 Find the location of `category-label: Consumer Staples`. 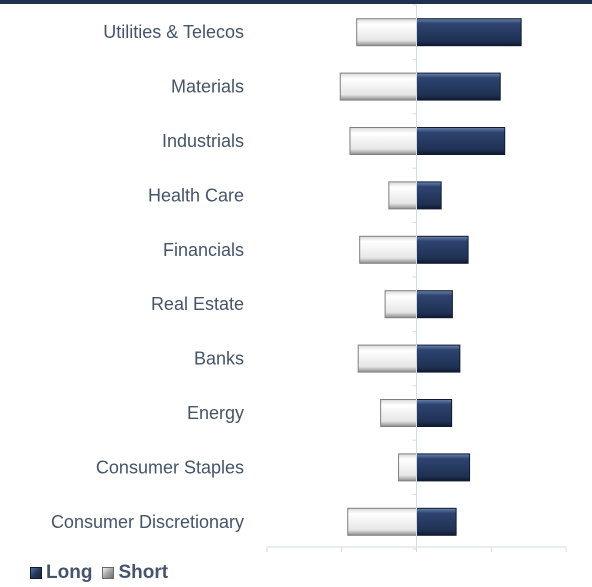

category-label: Consumer Staples is located at coordinates (170, 467).